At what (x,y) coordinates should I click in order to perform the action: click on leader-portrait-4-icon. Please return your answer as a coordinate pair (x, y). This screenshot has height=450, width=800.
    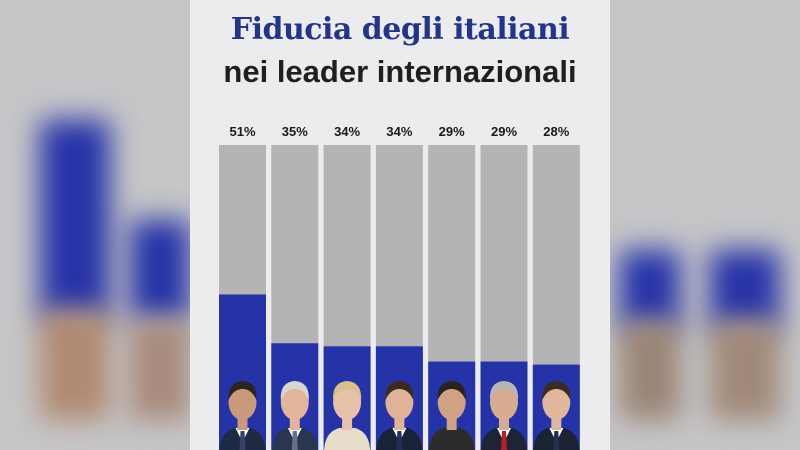
    Looking at the image, I should click on (399, 415).